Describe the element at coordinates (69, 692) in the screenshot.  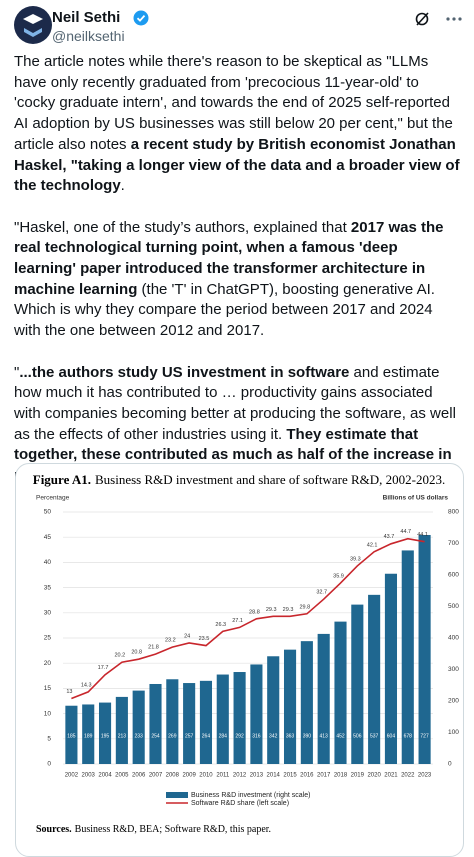
I see `line-value-label: 13` at that location.